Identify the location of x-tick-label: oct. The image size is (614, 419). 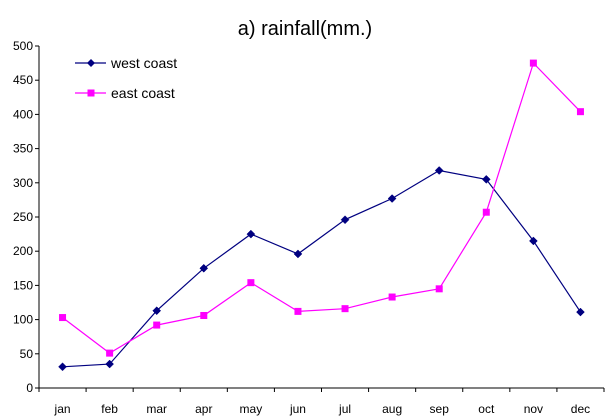
(486, 409).